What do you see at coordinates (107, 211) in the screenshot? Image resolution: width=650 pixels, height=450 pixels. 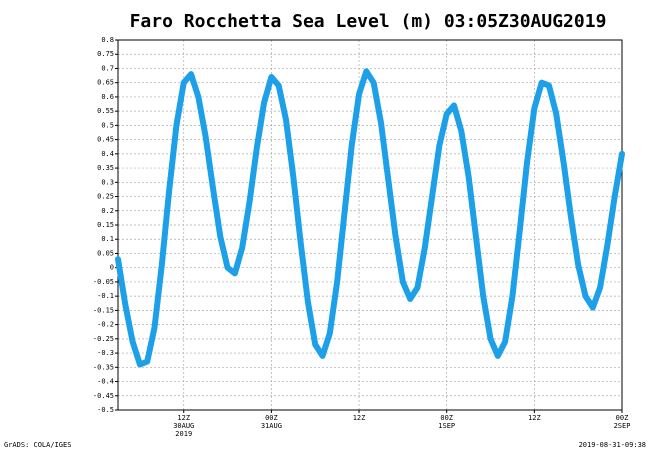 I see `y-tick-label: 0.2` at bounding box center [107, 211].